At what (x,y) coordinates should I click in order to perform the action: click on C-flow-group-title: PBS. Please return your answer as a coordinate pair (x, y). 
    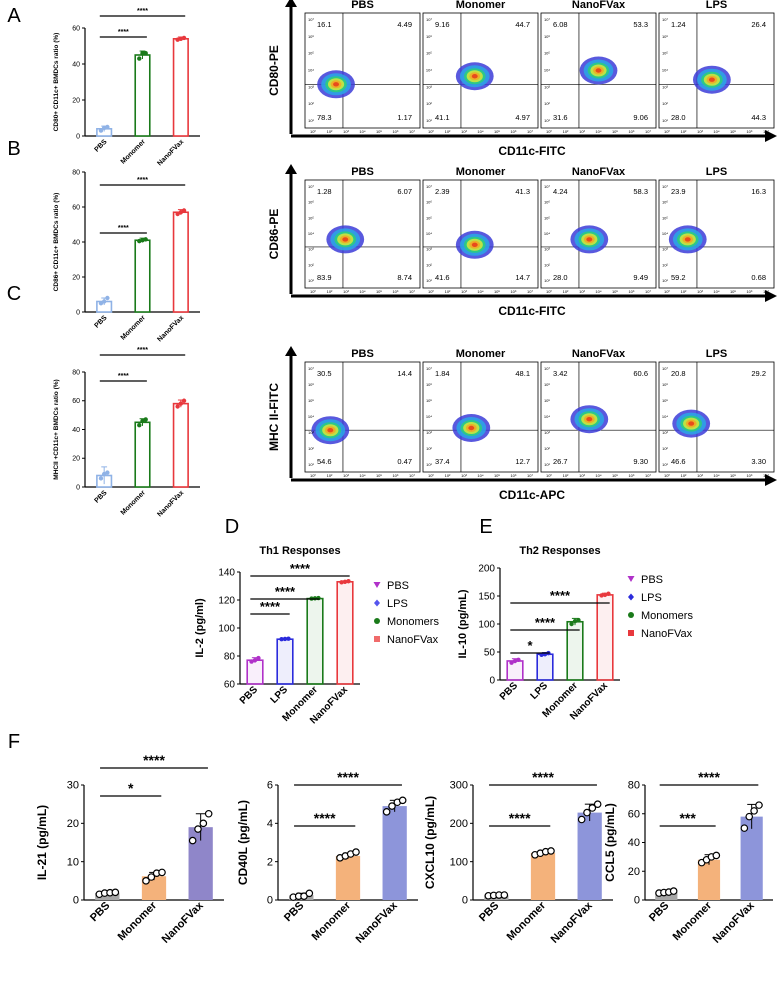
    Looking at the image, I should click on (362, 354).